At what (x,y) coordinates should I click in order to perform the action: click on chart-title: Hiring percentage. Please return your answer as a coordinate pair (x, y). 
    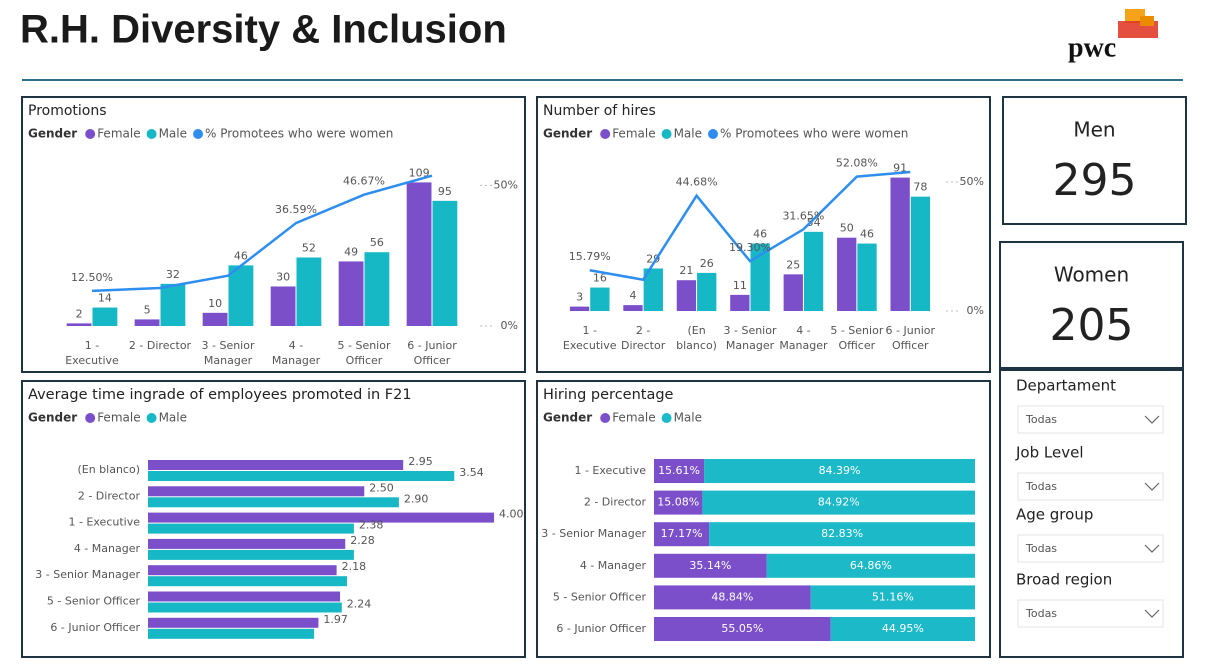
    Looking at the image, I should click on (608, 395).